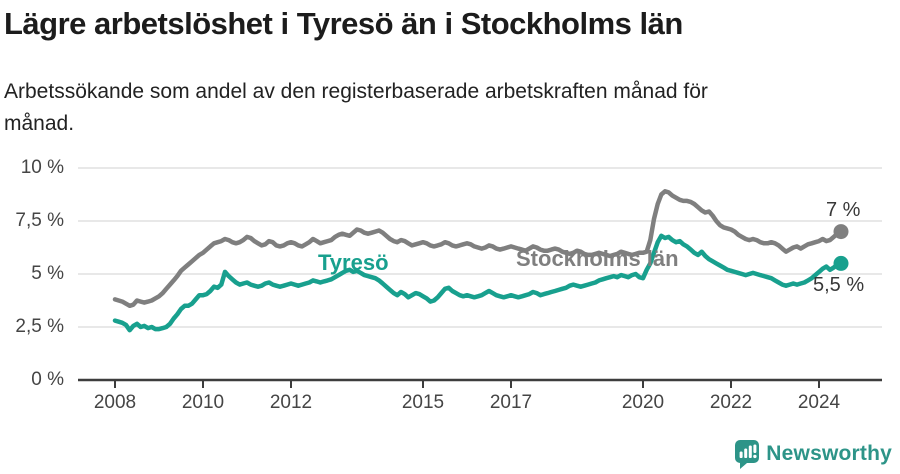 The image size is (900, 474). I want to click on x-axis-tick-label: 2024, so click(819, 402).